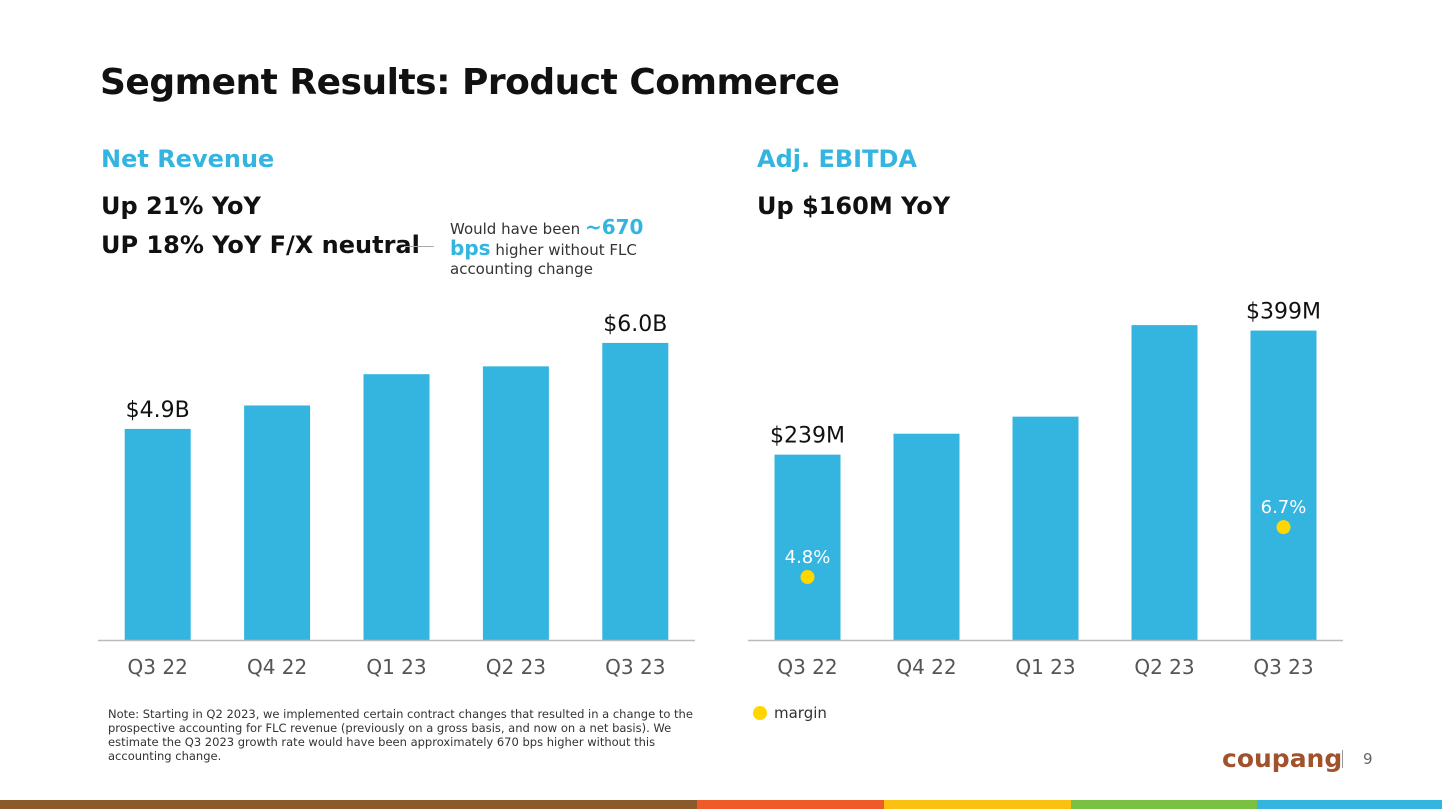 The image size is (1442, 809). What do you see at coordinates (515, 229) in the screenshot?
I see `annotation-text: Would have been` at bounding box center [515, 229].